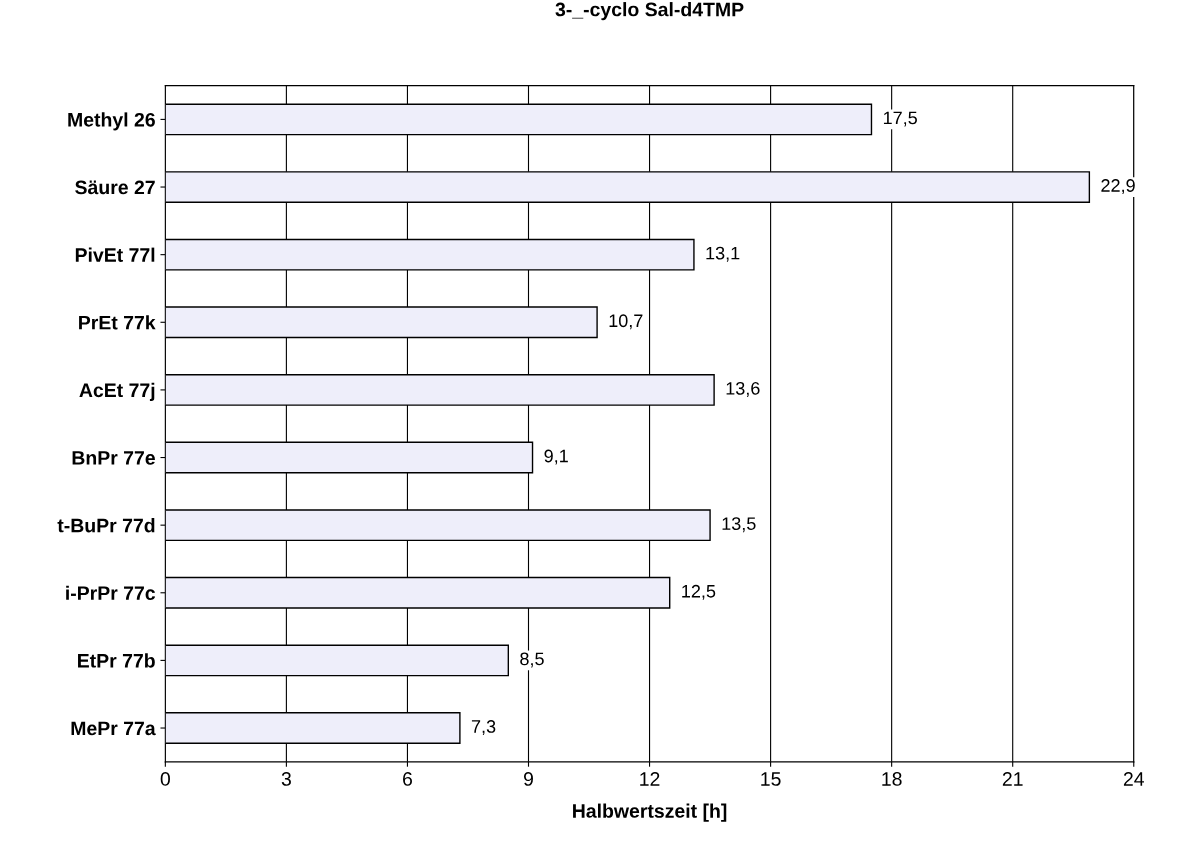 This screenshot has height=856, width=1181. I want to click on data-label: 12,5, so click(699, 592).